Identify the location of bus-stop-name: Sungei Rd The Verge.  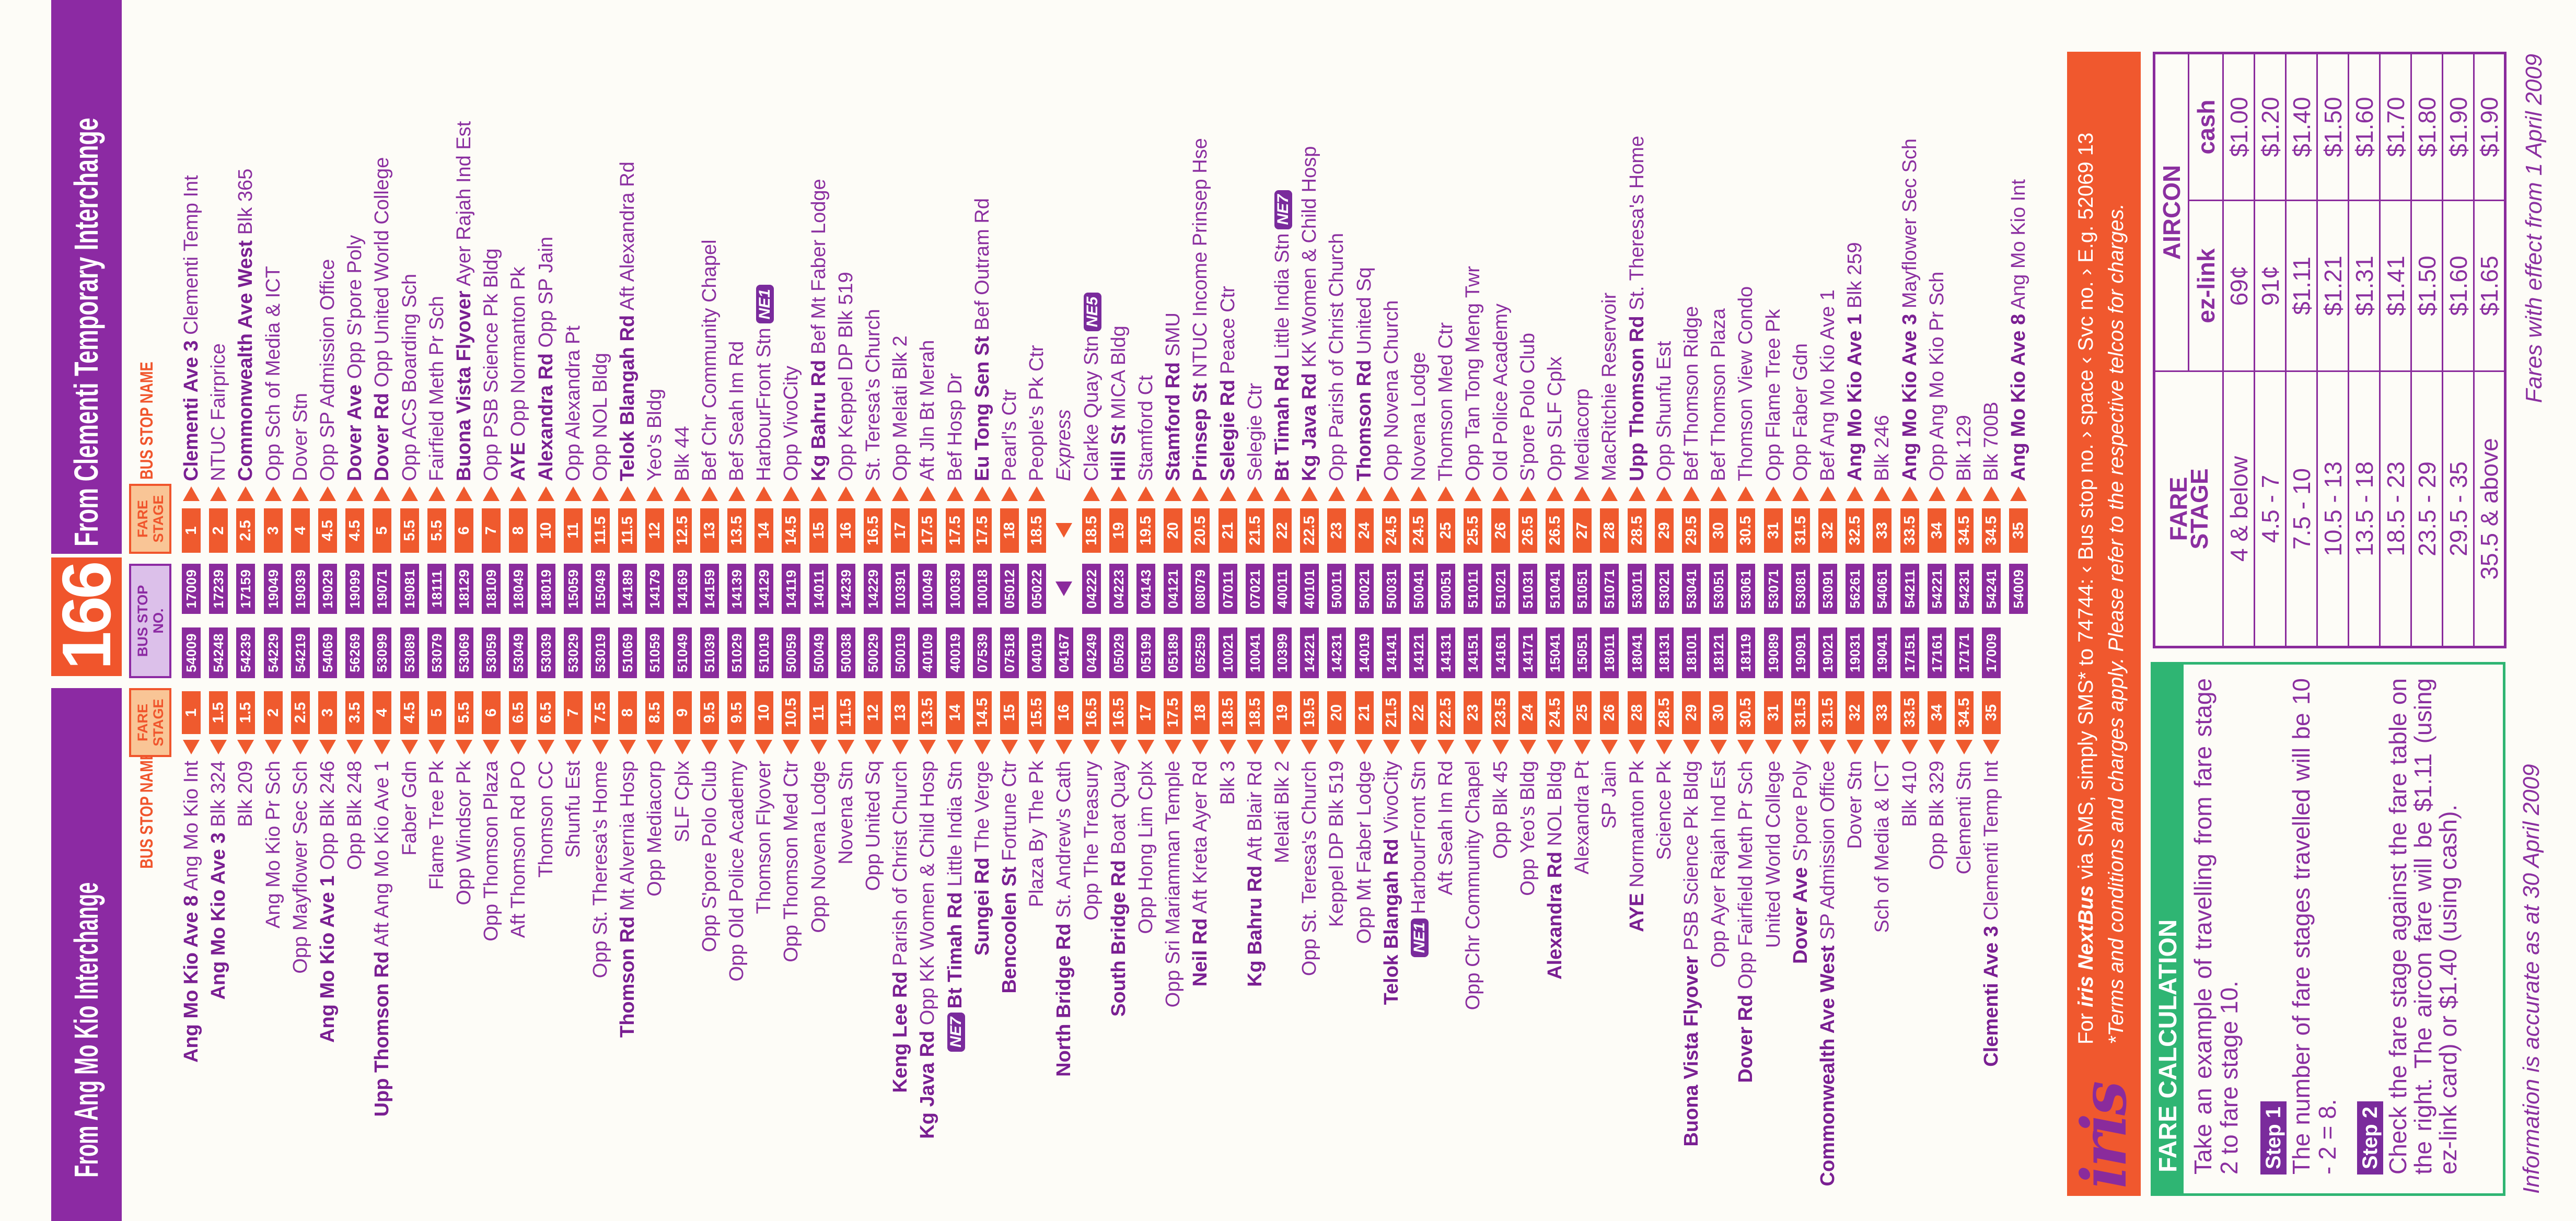
(982, 991).